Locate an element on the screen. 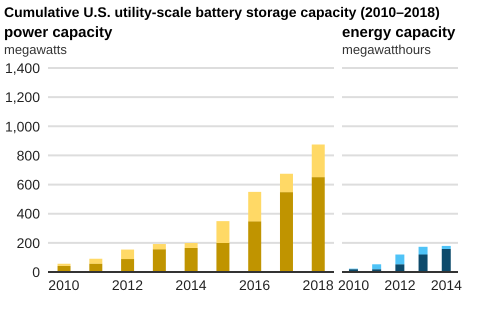  x-tick-label: 2018 is located at coordinates (318, 284).